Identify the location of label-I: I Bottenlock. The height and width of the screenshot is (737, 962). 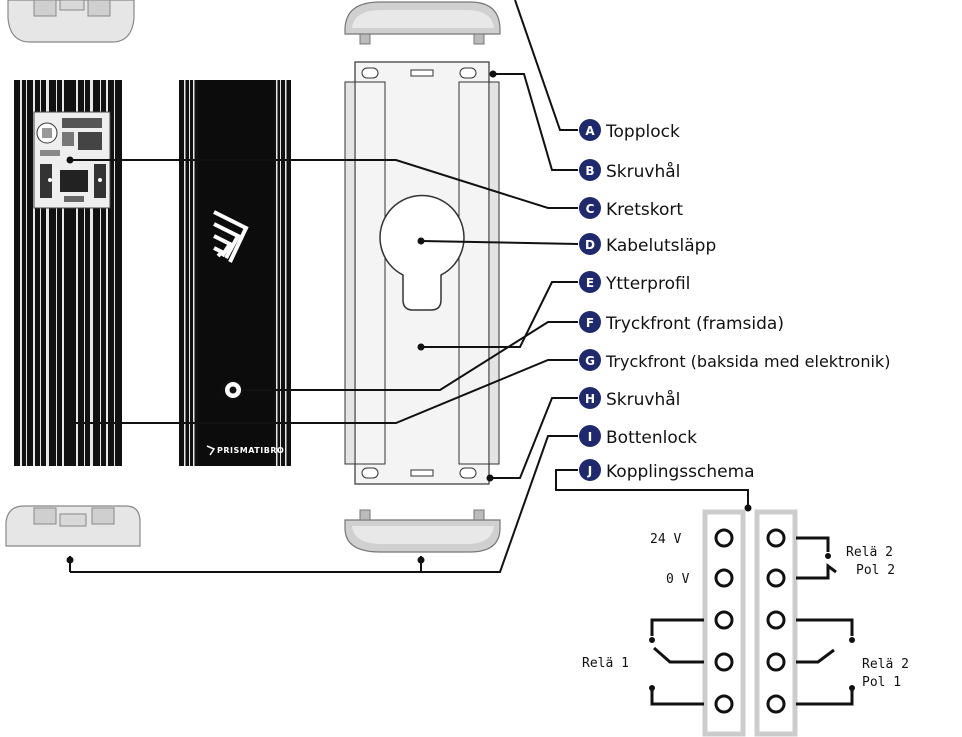
(638, 436).